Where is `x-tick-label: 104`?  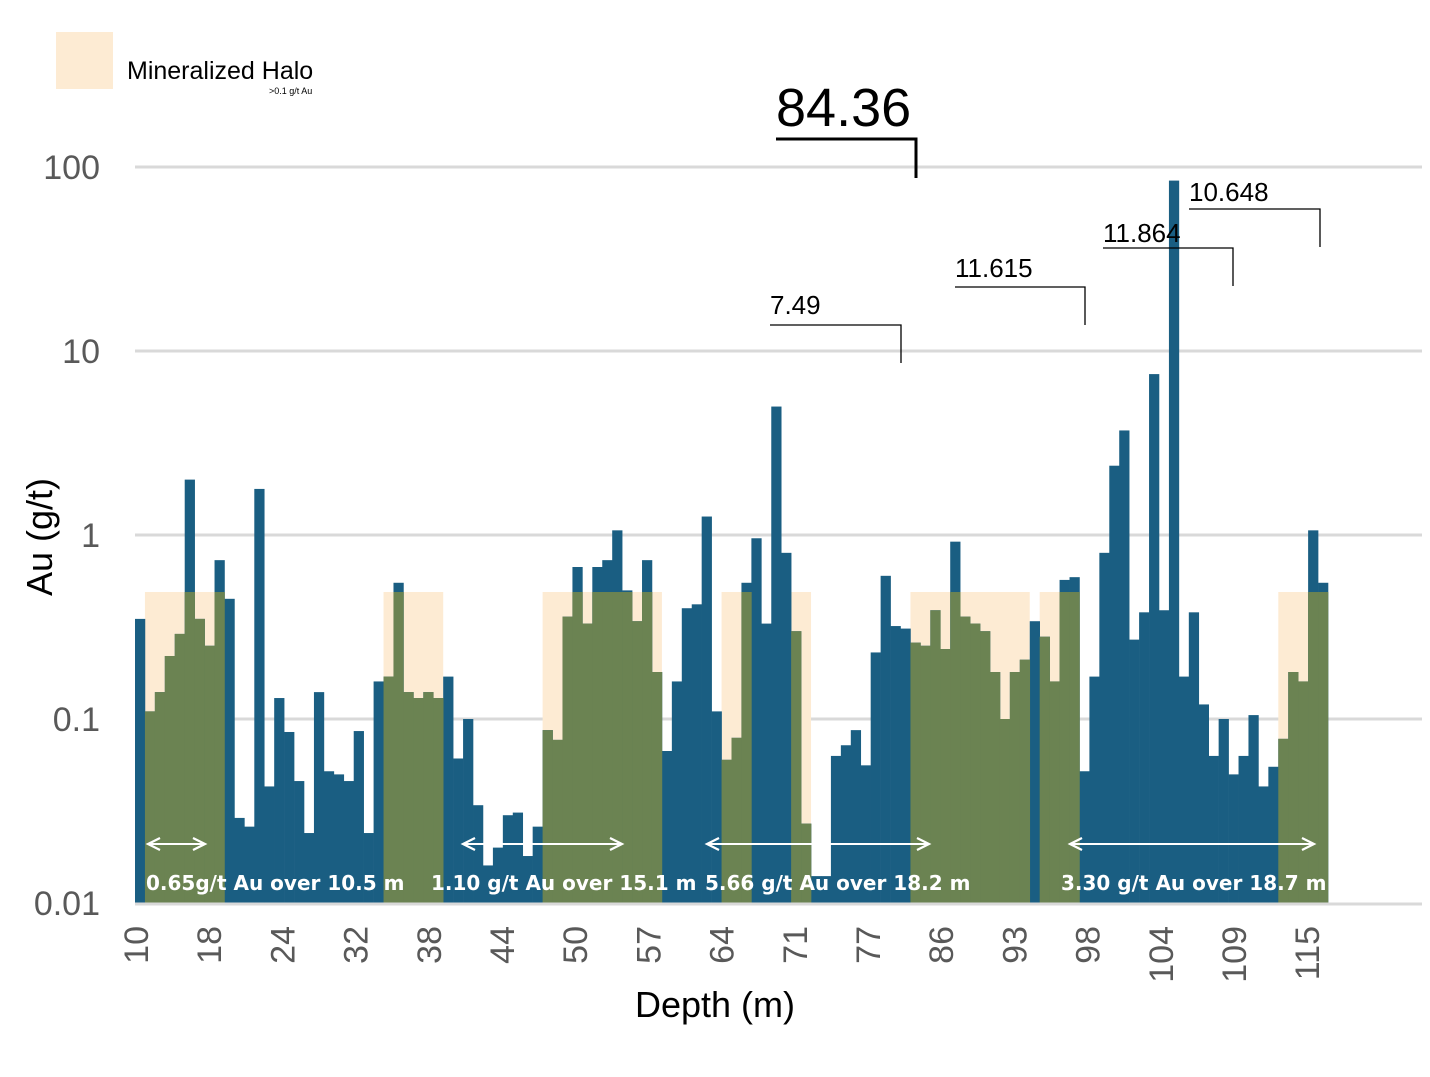 x-tick-label: 104 is located at coordinates (1162, 954).